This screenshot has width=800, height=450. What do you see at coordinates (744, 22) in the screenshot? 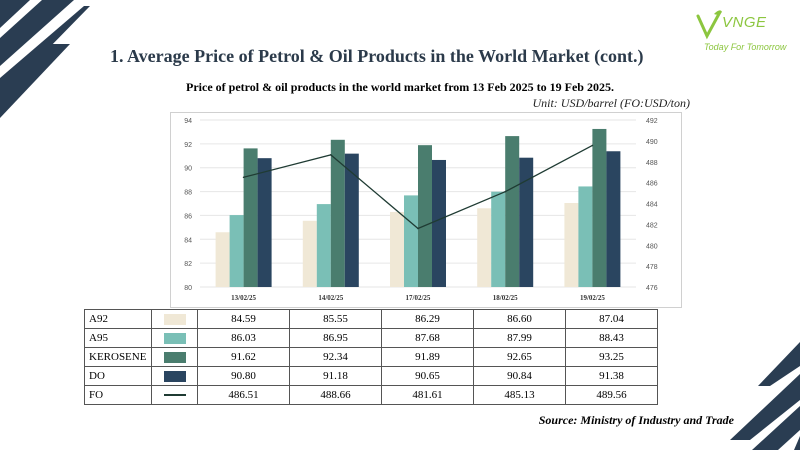
I see `logo-brand: VNGE` at bounding box center [744, 22].